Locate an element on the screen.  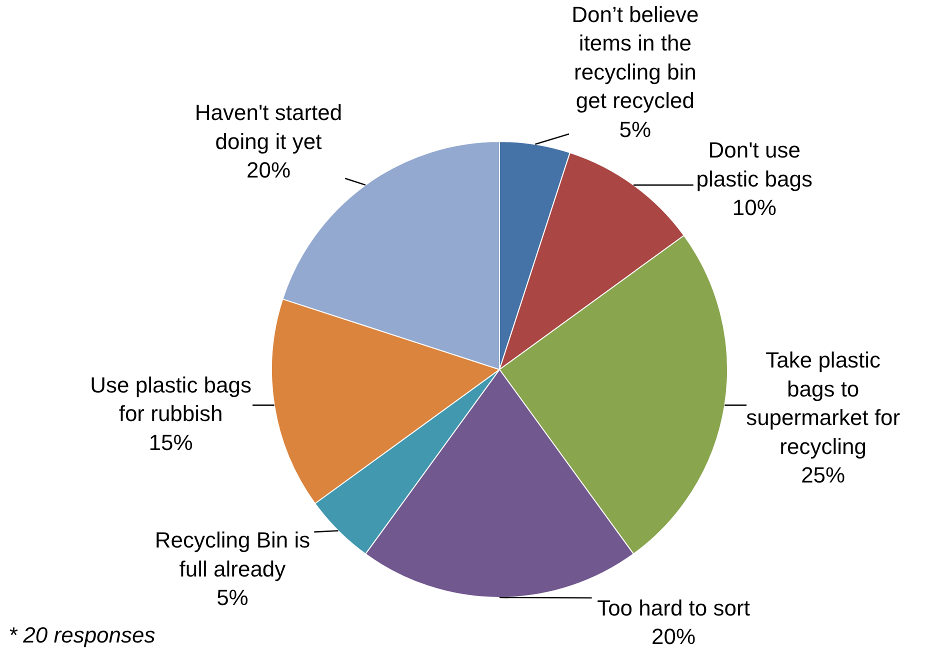
slice-label: Recycling Bin is full already is located at coordinates (232, 555).